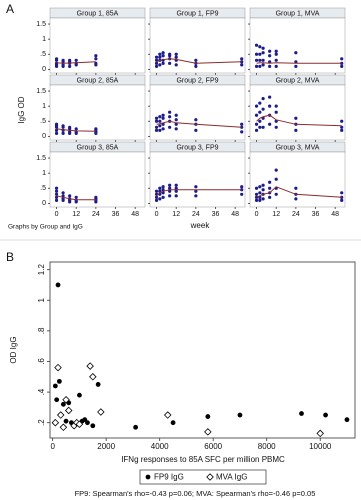  I want to click on y-tick-label: .8, so click(41, 330).